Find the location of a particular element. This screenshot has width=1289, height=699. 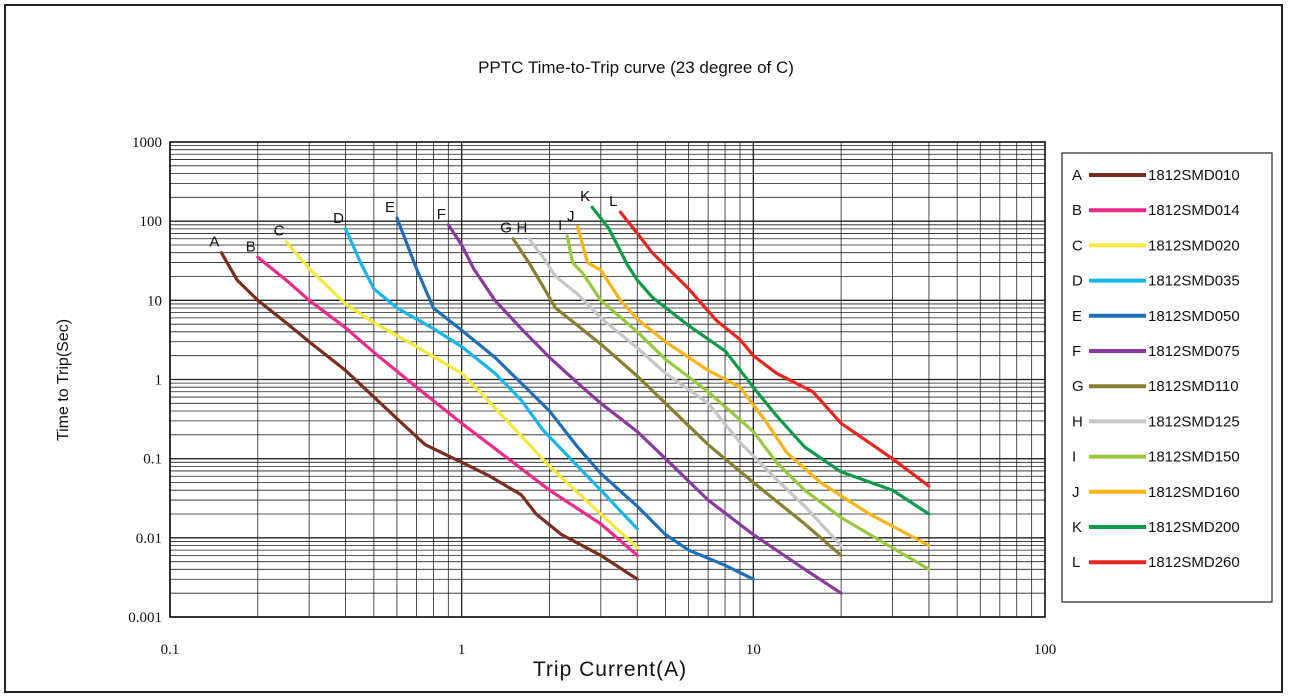

legend-series-name: 1812SMD075 is located at coordinates (1194, 351).